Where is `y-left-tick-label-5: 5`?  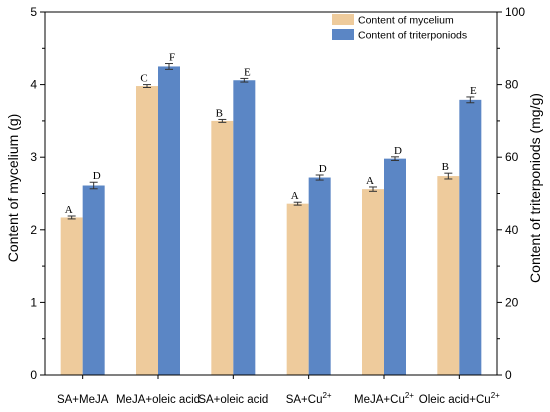 y-left-tick-label-5: 5 is located at coordinates (33, 12).